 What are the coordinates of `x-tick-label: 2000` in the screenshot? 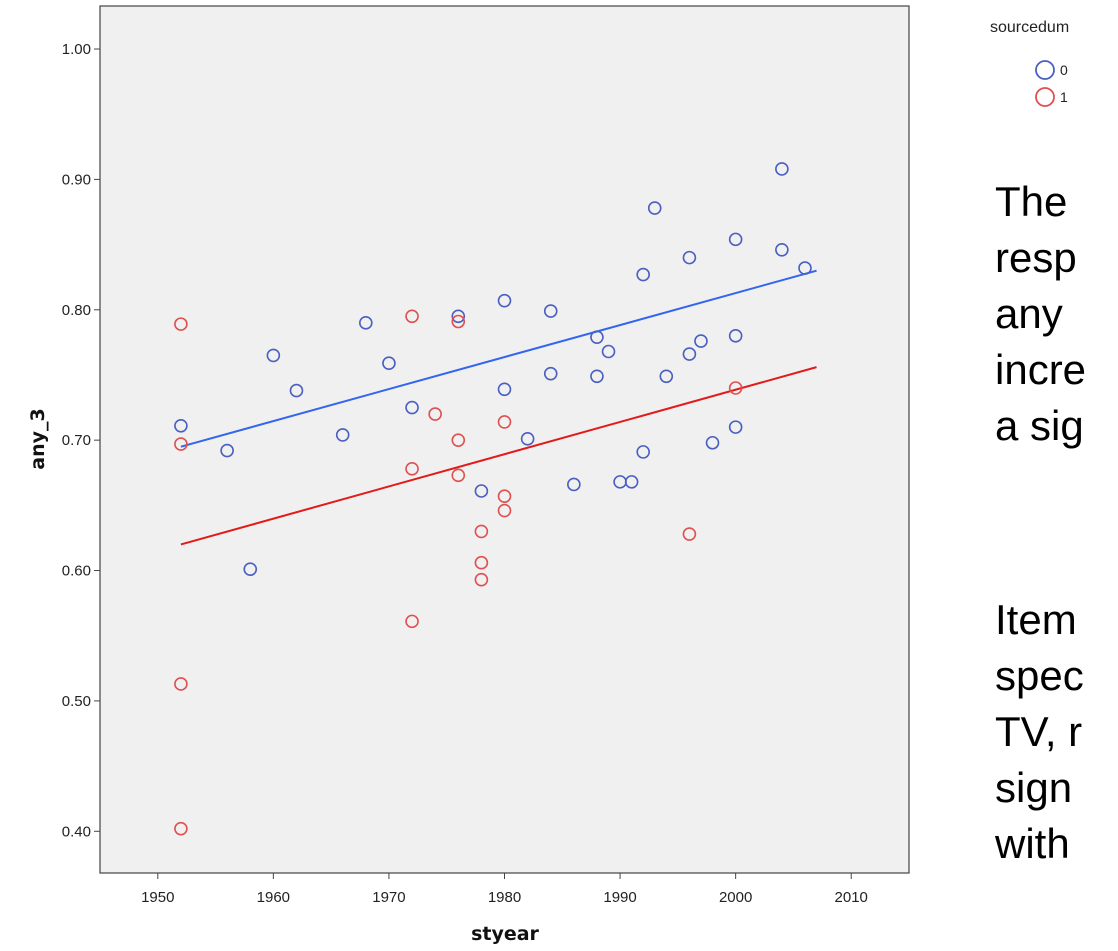 It's located at (735, 897).